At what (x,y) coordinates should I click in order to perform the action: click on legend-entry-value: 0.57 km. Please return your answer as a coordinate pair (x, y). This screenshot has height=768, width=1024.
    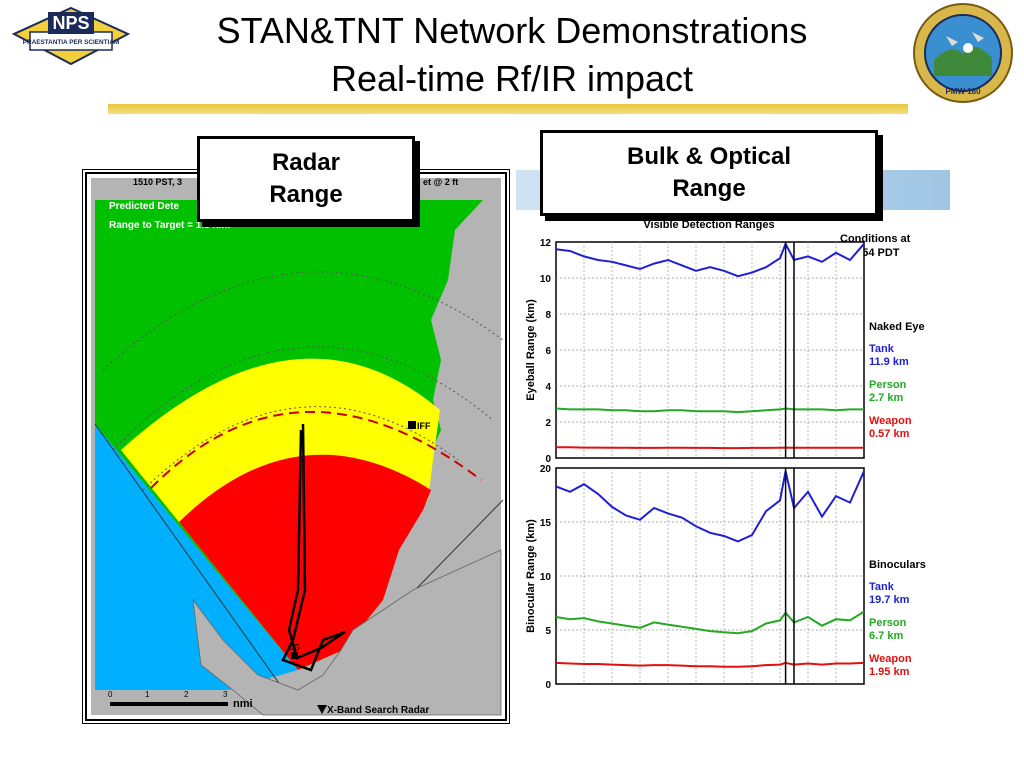
    Looking at the image, I should click on (889, 434).